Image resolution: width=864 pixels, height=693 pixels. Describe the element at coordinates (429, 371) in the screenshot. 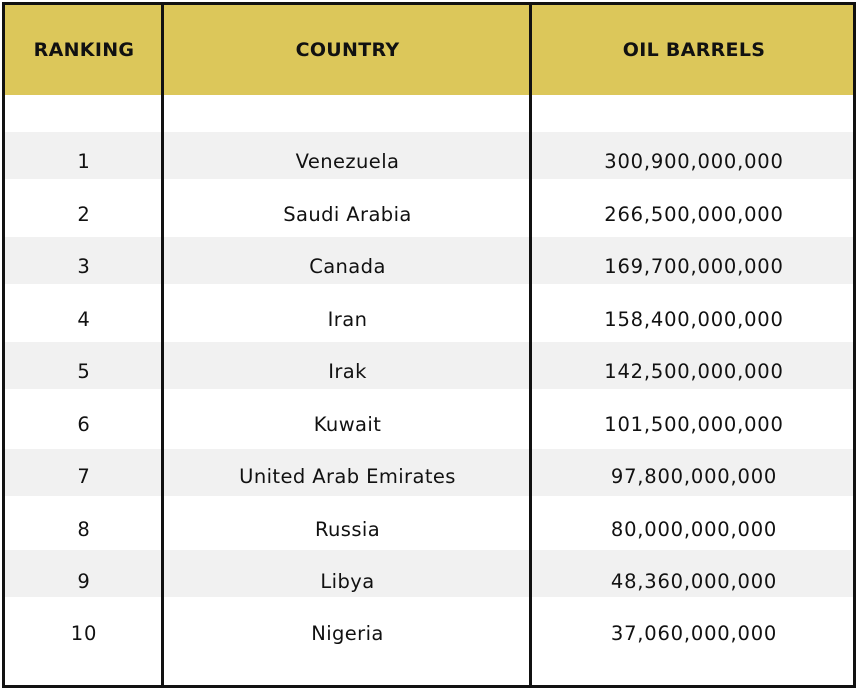

I see `table-row: 5 Irak 142,500,000,000` at that location.